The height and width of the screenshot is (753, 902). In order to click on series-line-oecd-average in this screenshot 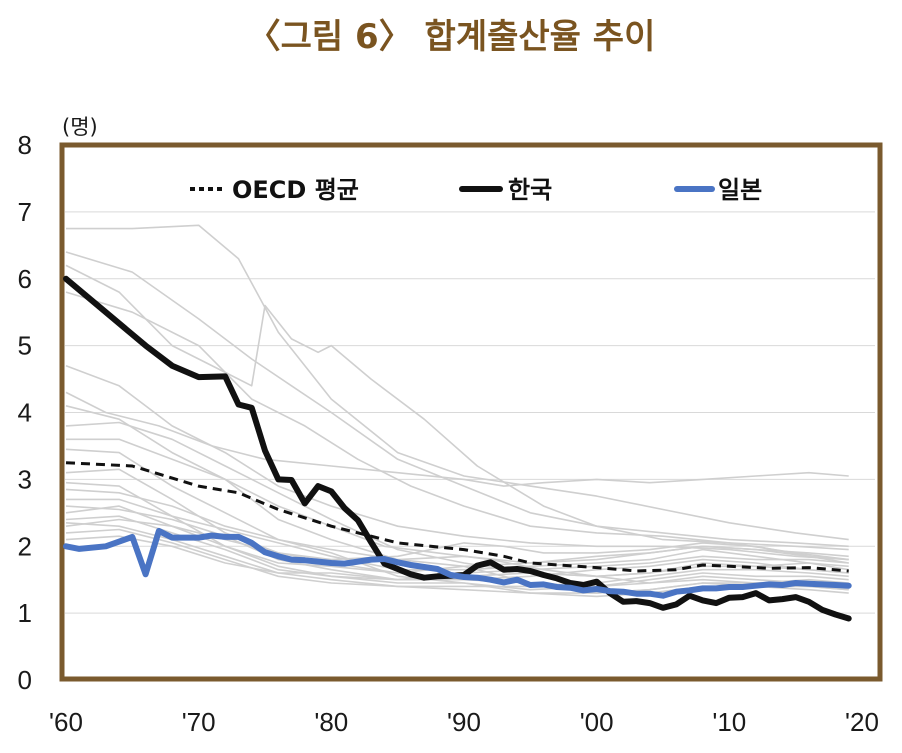, I will do `click(457, 517)`.